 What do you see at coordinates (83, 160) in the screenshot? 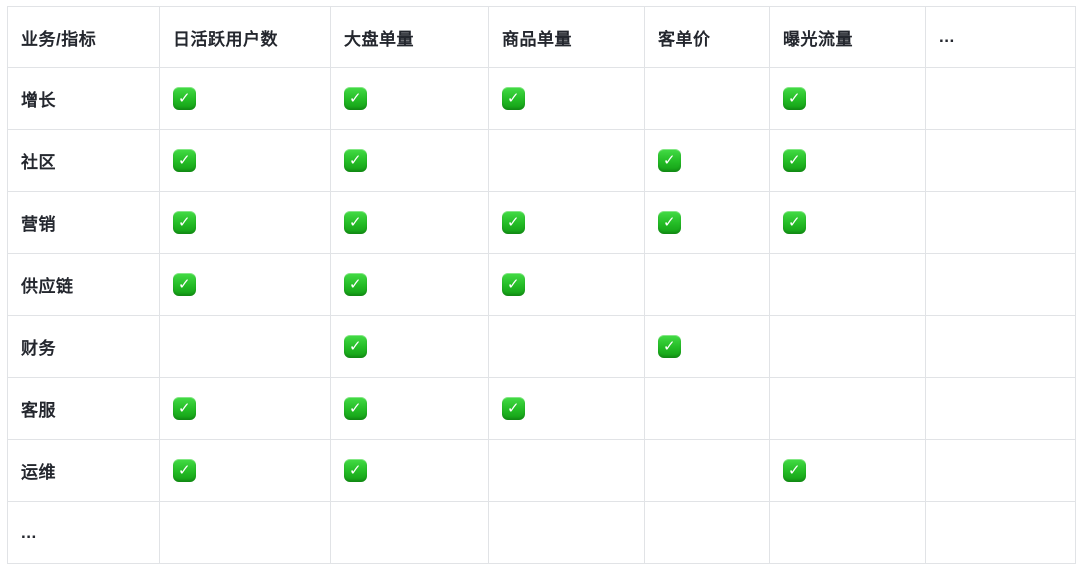
I see `row-label-cell: 社区` at bounding box center [83, 160].